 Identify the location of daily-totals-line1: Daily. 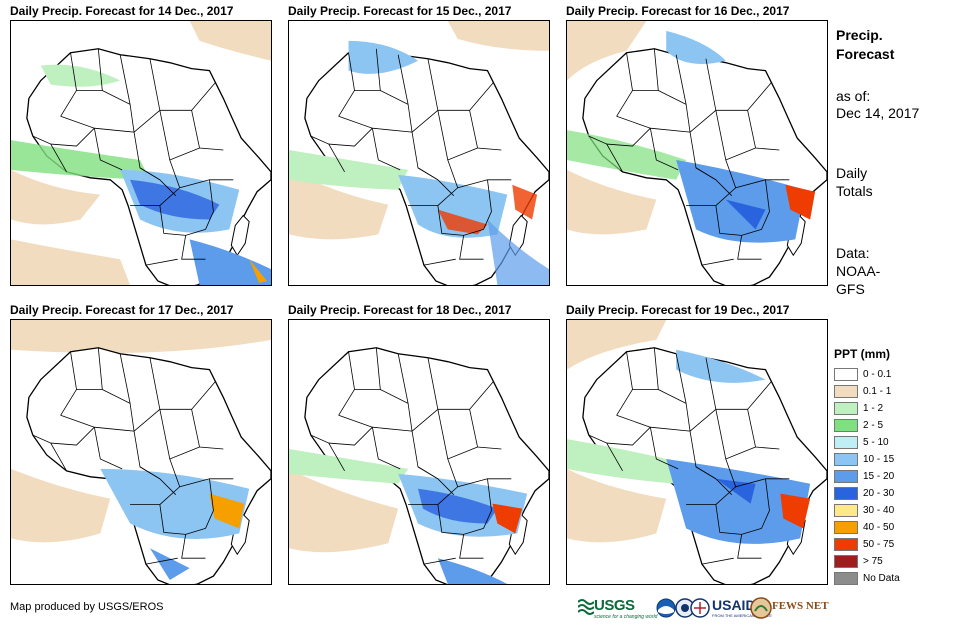
(852, 173).